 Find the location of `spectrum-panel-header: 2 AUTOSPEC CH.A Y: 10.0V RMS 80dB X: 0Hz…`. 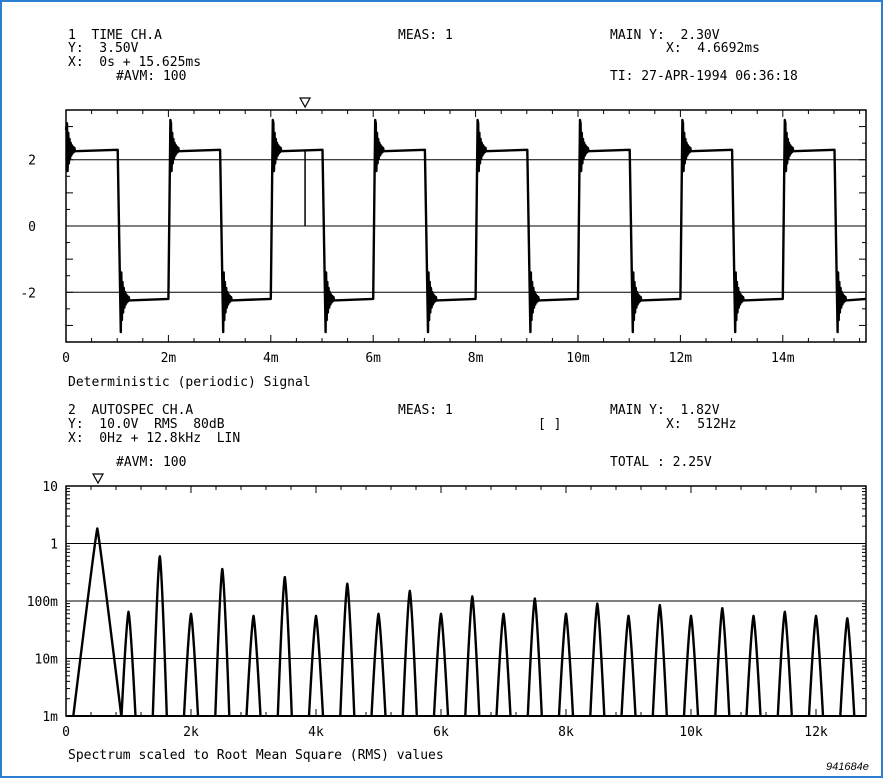

spectrum-panel-header: 2 AUTOSPEC CH.A Y: 10.0V RMS 80dB X: 0Hz… is located at coordinates (402, 436).